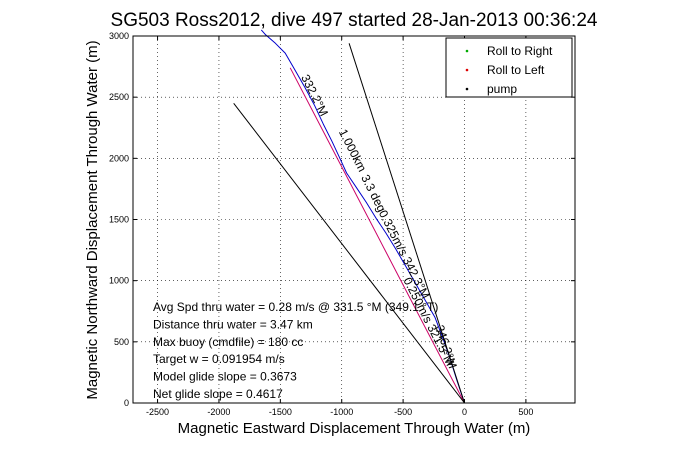  Describe the element at coordinates (126, 403) in the screenshot. I see `y-tick-label: 0` at that location.